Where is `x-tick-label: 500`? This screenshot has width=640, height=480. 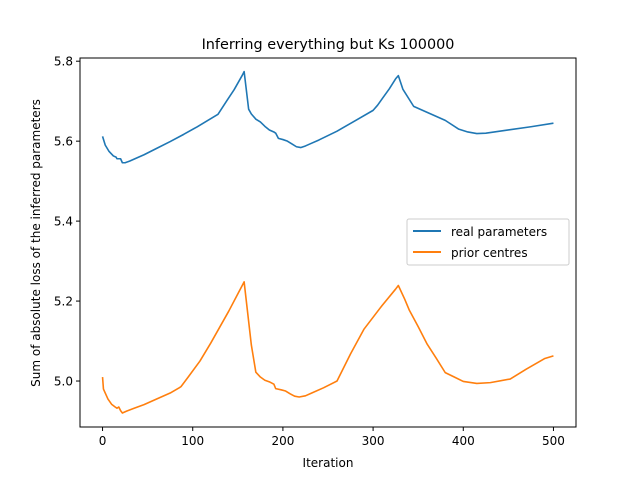
x-tick-label: 500 is located at coordinates (553, 441).